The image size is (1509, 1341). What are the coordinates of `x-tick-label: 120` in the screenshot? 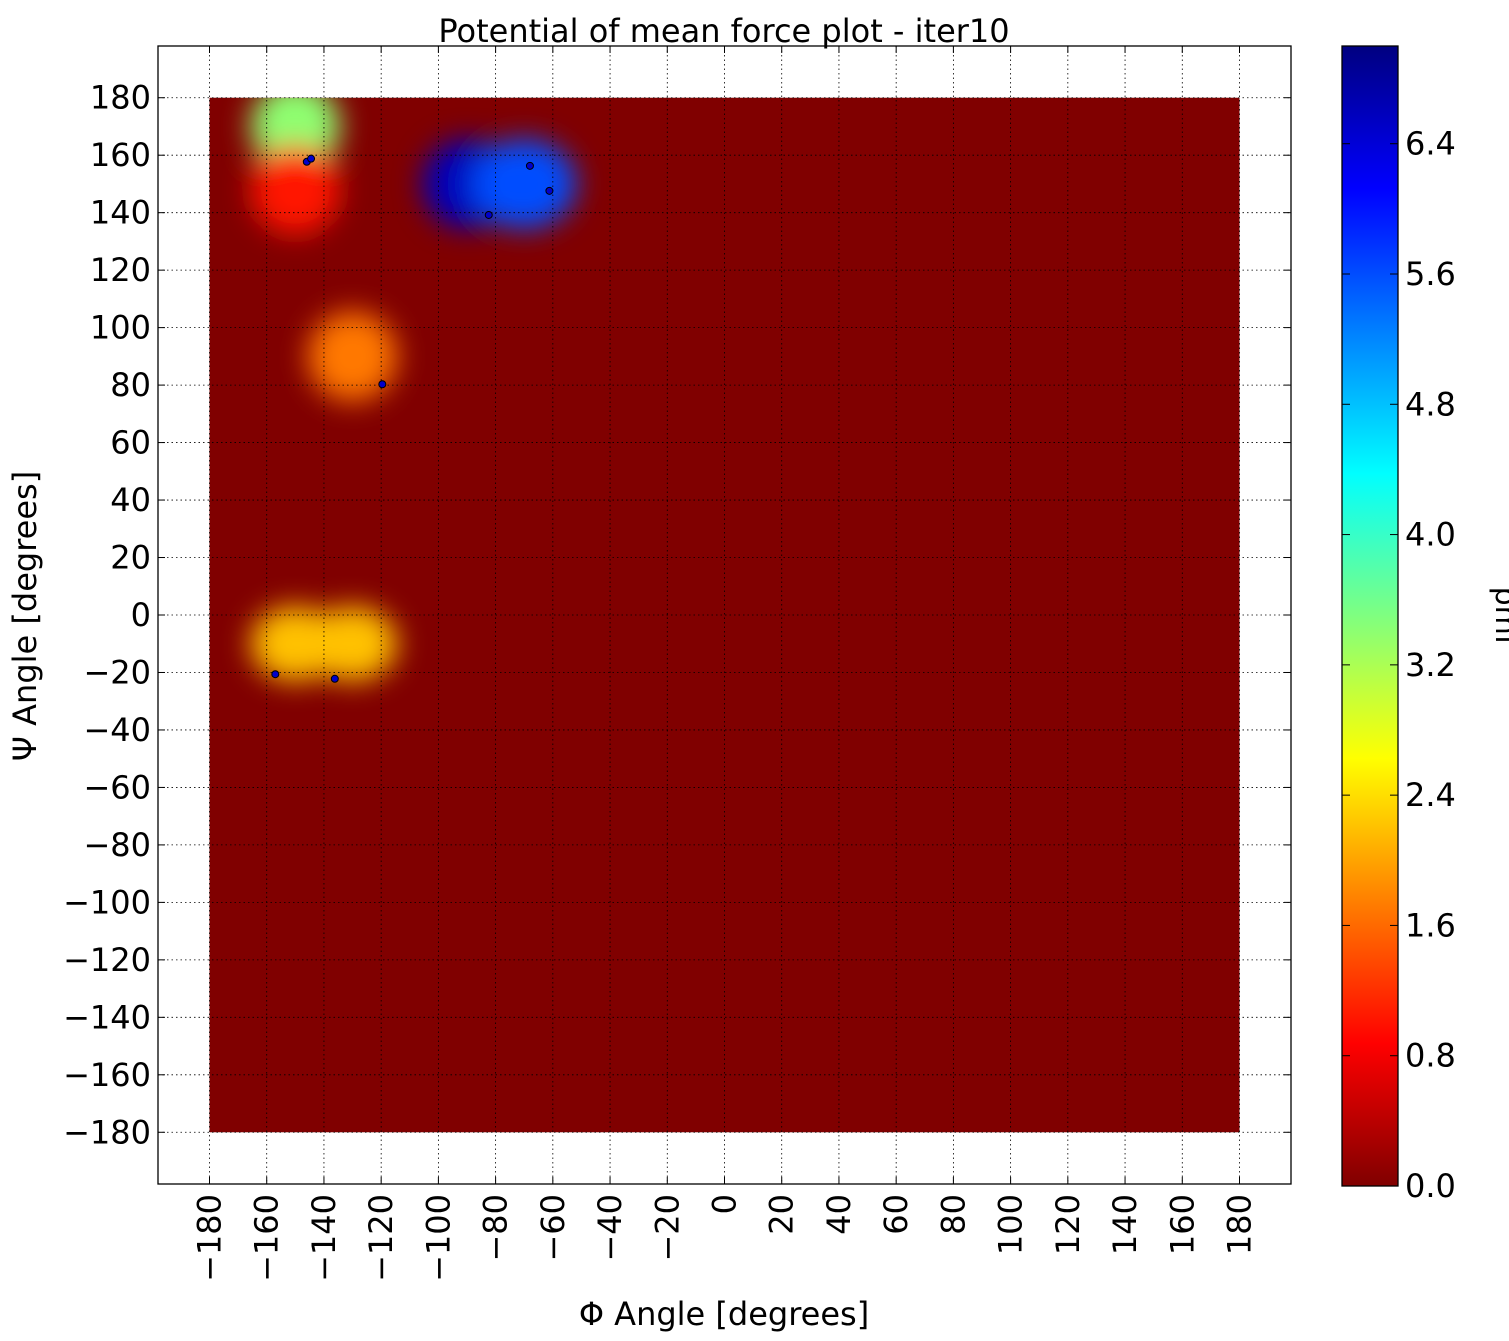 It's located at (1068, 1224).